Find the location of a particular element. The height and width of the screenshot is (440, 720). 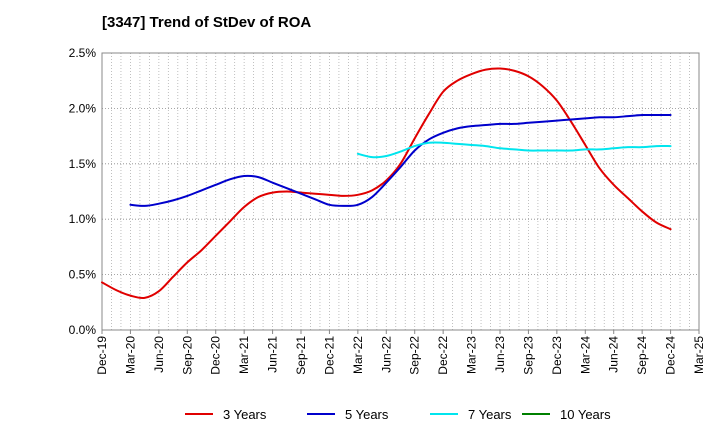

x-tick-label: Mar-20 is located at coordinates (130, 355).